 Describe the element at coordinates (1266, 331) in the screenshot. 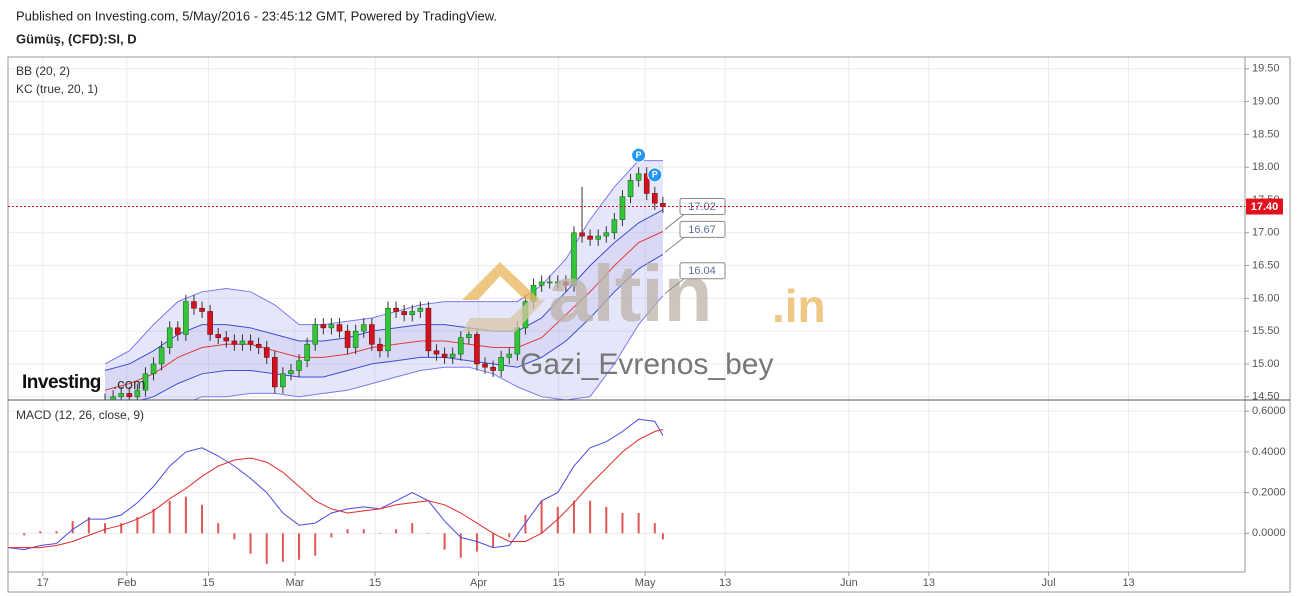

I see `y-tick-label: 15.50` at that location.